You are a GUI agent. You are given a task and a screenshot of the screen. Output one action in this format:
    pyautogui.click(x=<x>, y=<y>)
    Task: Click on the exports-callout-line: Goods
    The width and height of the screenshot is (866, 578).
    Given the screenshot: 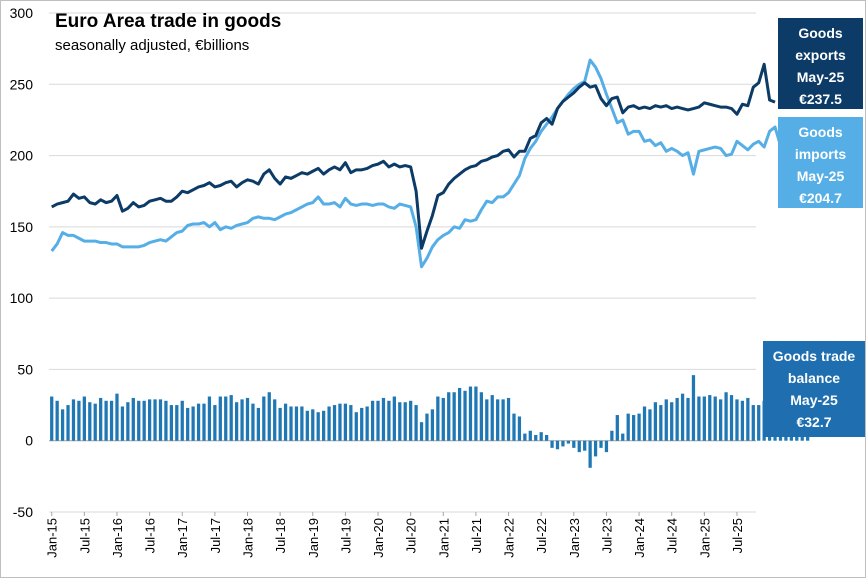 What is the action you would take?
    pyautogui.click(x=820, y=33)
    